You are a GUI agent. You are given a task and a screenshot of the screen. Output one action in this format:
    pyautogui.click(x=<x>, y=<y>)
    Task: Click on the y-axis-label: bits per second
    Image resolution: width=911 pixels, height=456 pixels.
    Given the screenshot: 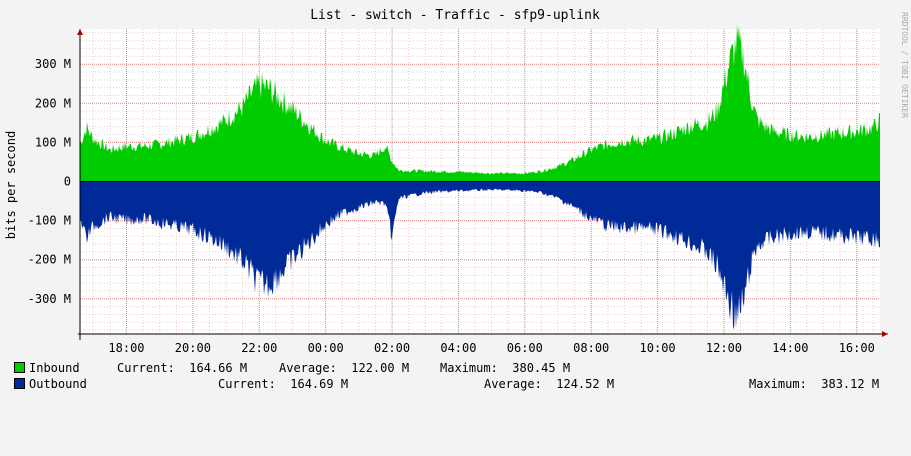 What is the action you would take?
    pyautogui.click(x=11, y=185)
    